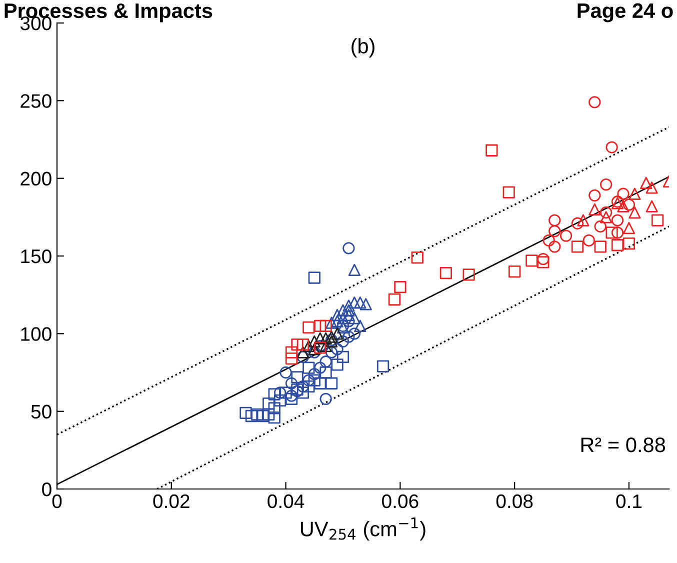 The width and height of the screenshot is (677, 563). I want to click on x-tick-label: 0.08, so click(514, 501).